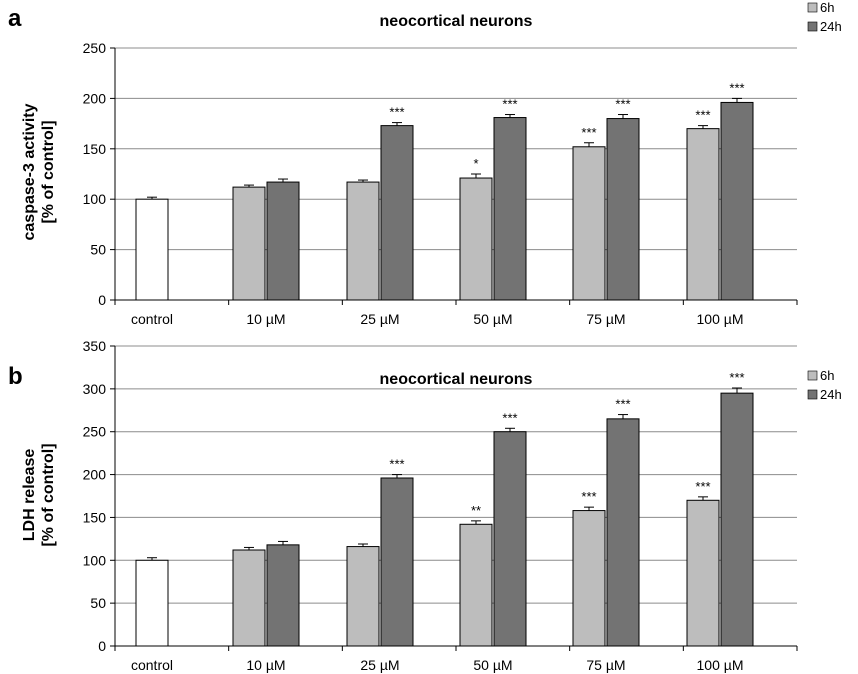 Image resolution: width=858 pixels, height=674 pixels. What do you see at coordinates (476, 510) in the screenshot?
I see `significance-label: **` at bounding box center [476, 510].